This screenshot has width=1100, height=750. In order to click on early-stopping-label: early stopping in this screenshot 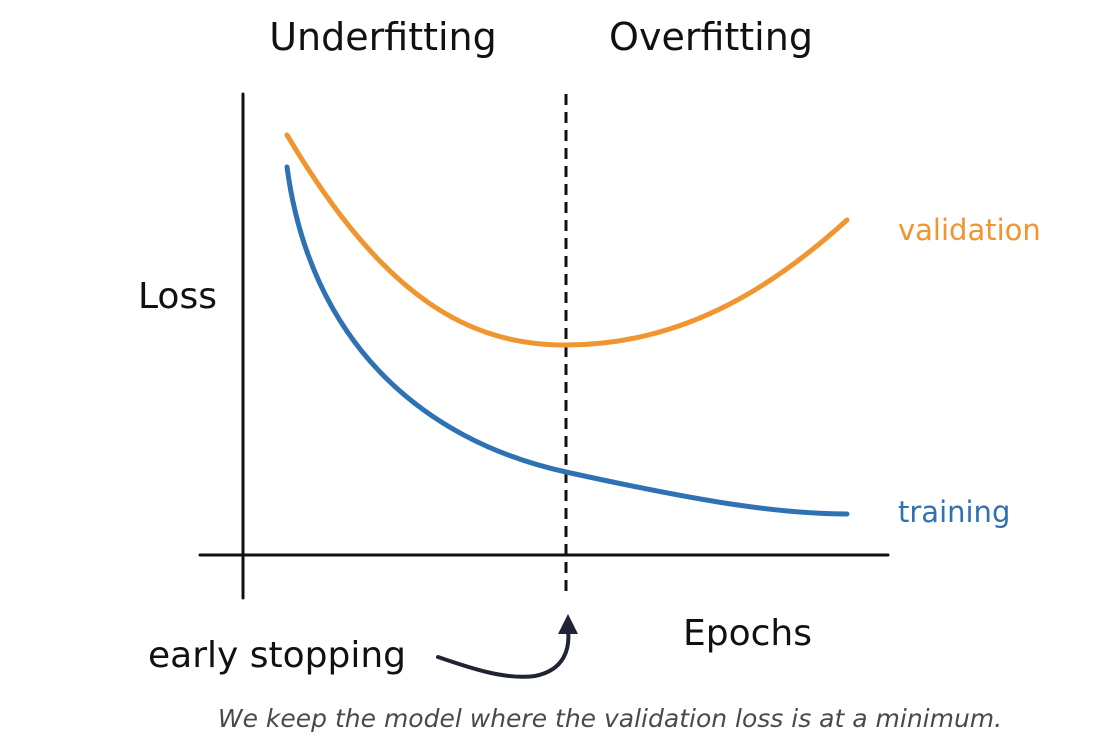, I will do `click(277, 655)`.